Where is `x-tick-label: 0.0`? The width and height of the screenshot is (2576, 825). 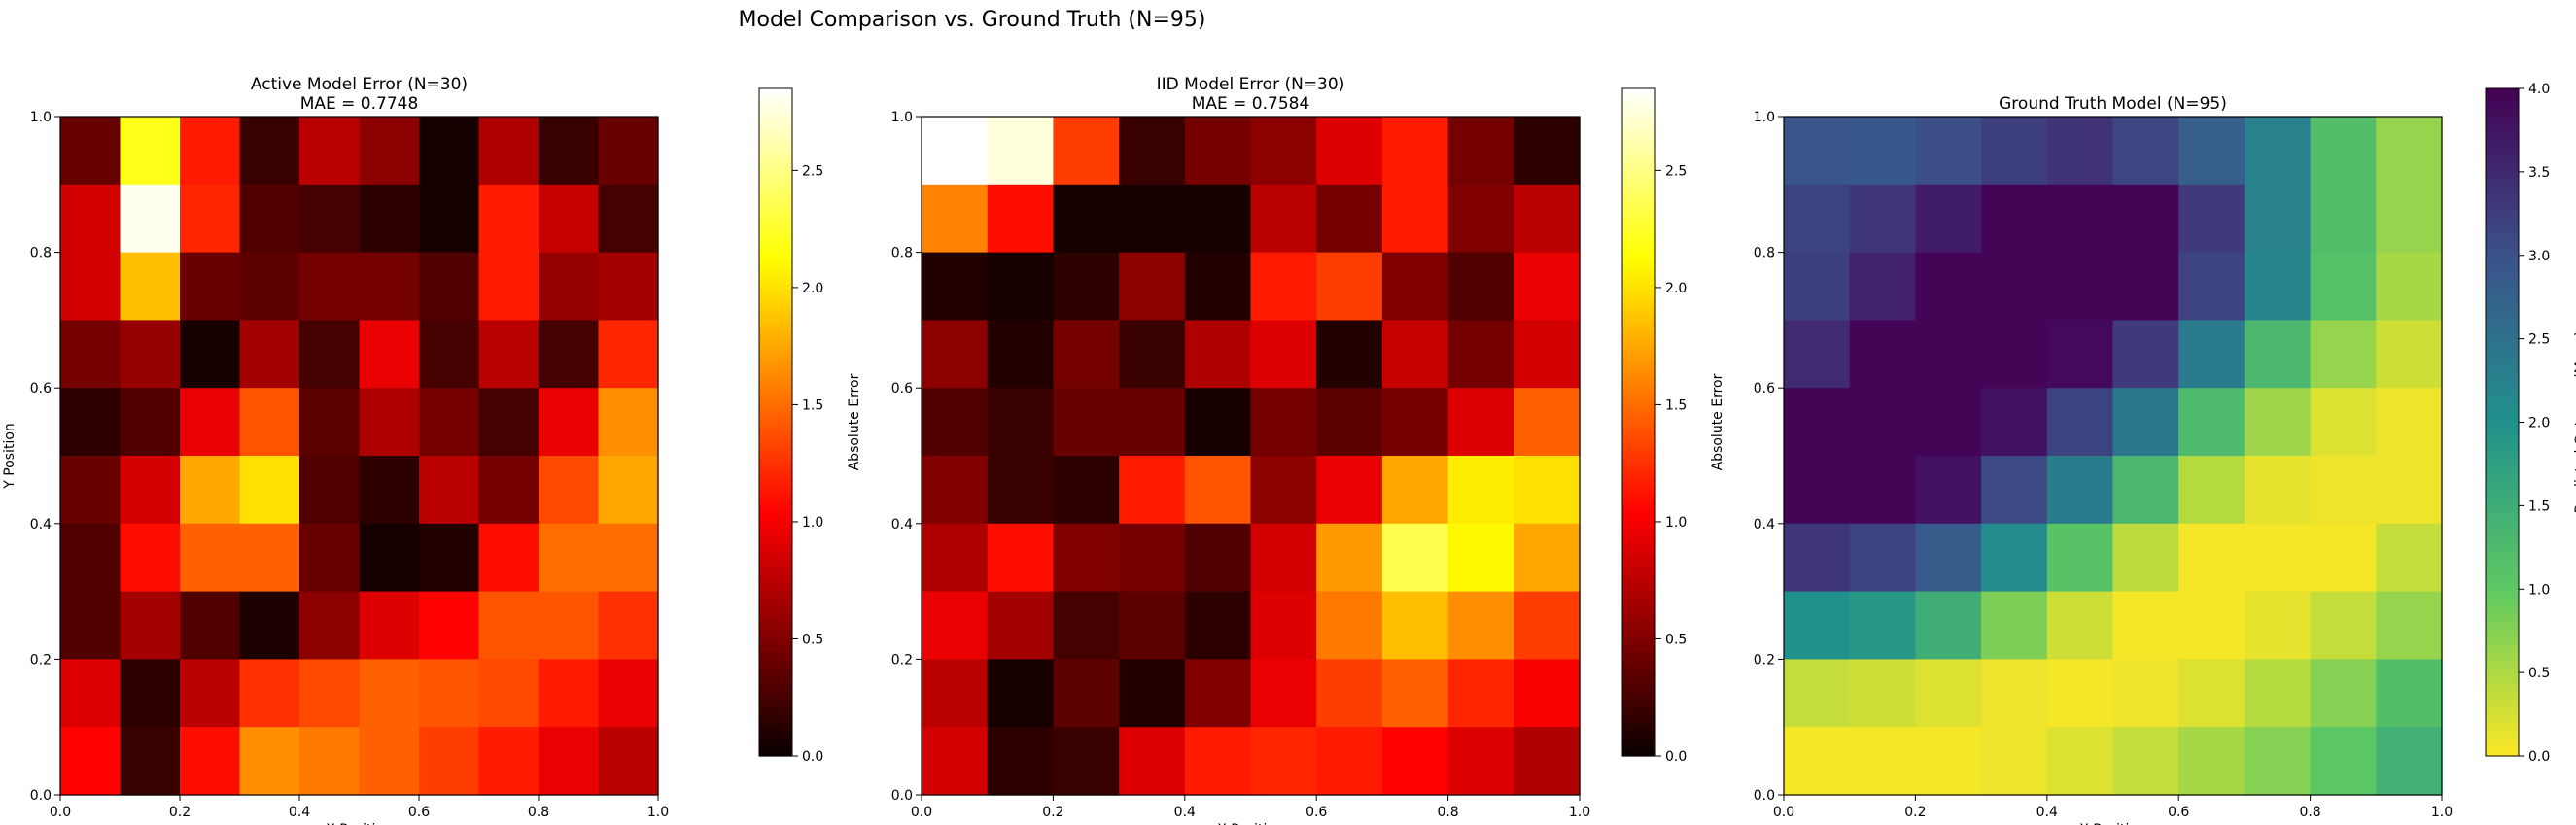 x-tick-label: 0.0 is located at coordinates (1784, 812).